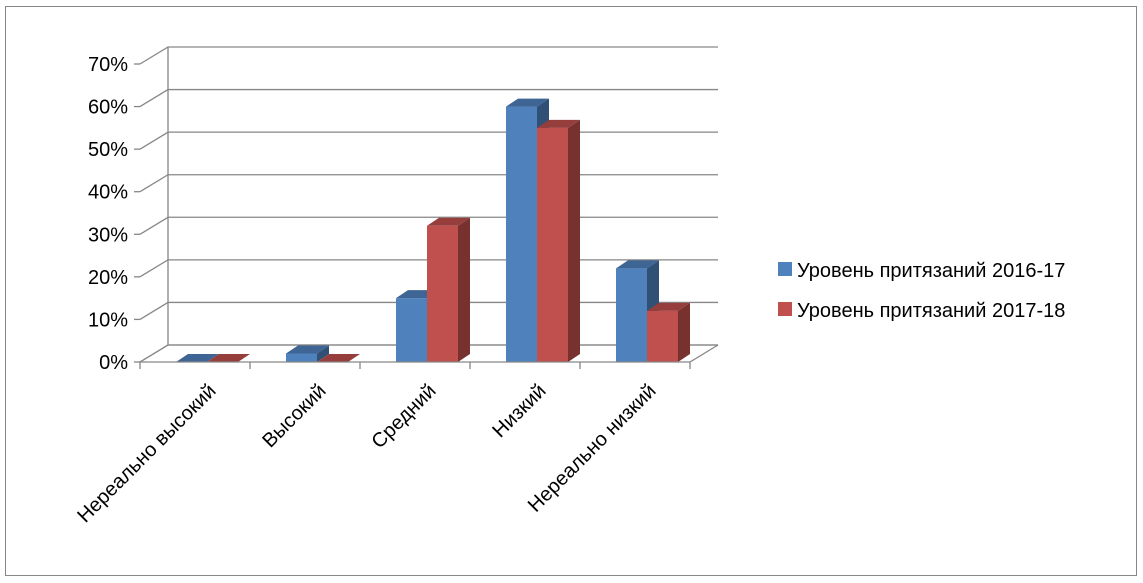  I want to click on legend-item: Уровень притязаний 2017-18, so click(921, 311).